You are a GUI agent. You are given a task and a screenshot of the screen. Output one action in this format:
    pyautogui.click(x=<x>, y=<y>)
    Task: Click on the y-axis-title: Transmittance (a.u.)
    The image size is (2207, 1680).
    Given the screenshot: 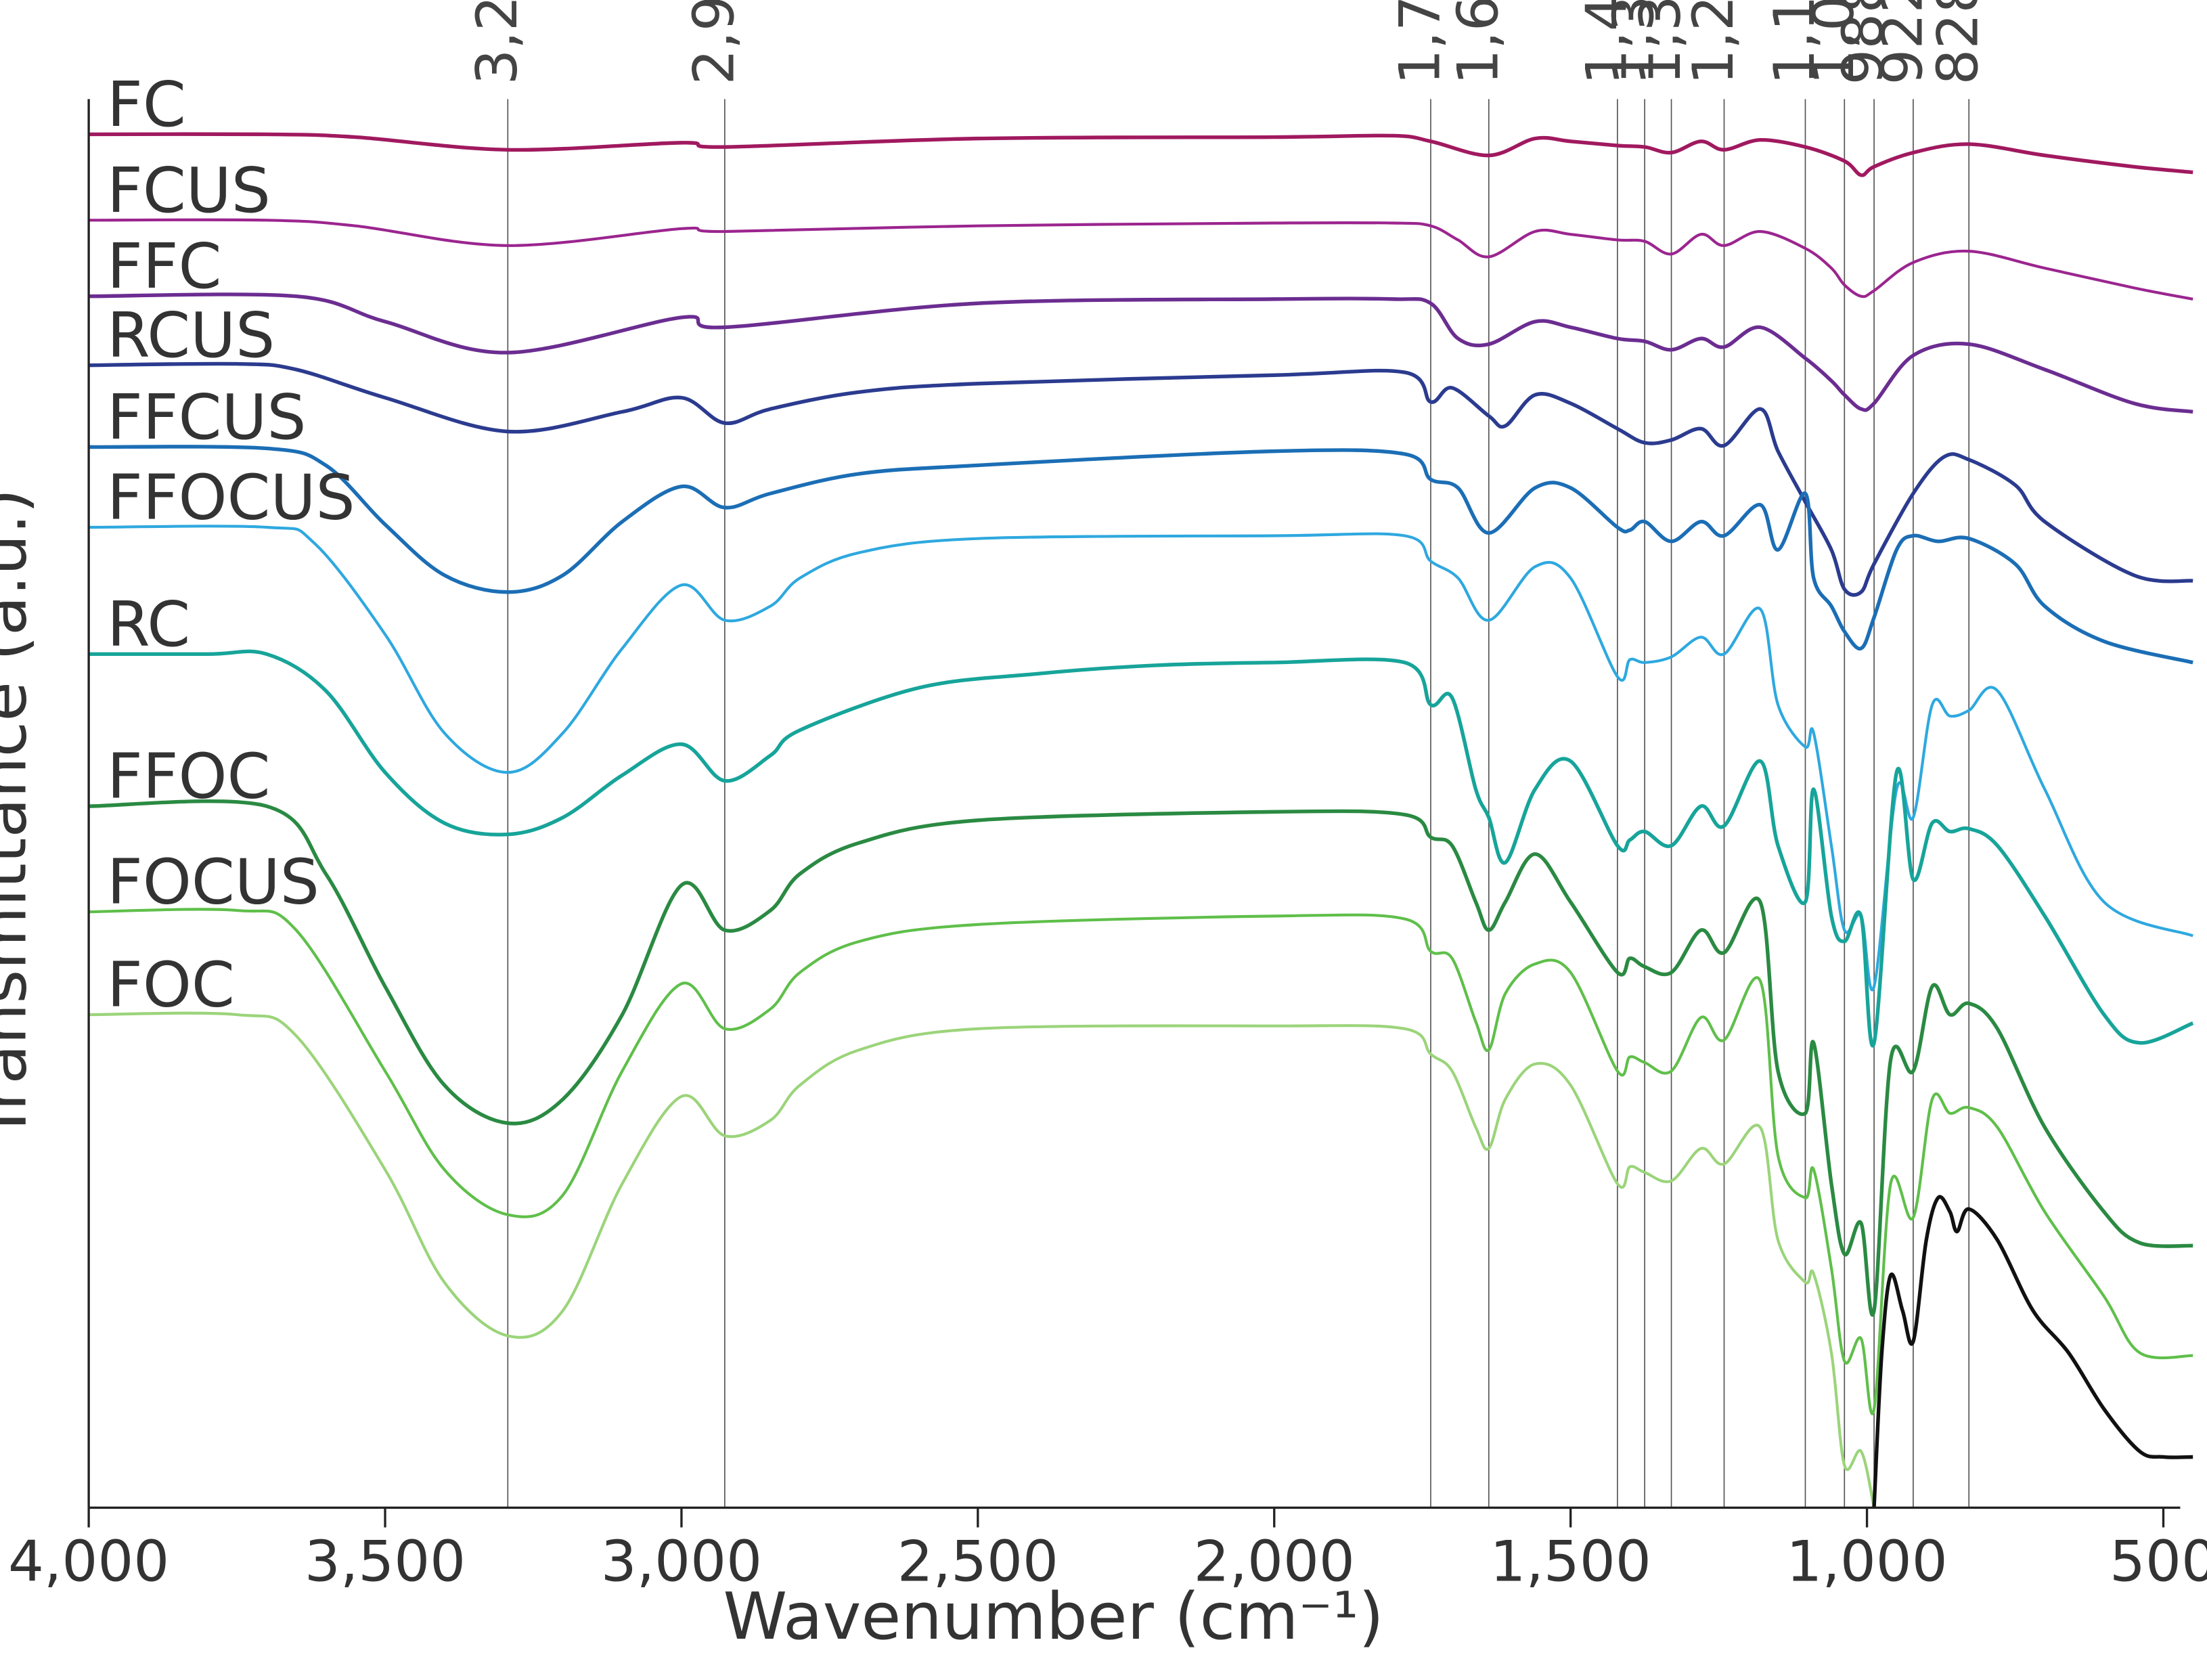 What is the action you would take?
    pyautogui.click(x=20, y=816)
    